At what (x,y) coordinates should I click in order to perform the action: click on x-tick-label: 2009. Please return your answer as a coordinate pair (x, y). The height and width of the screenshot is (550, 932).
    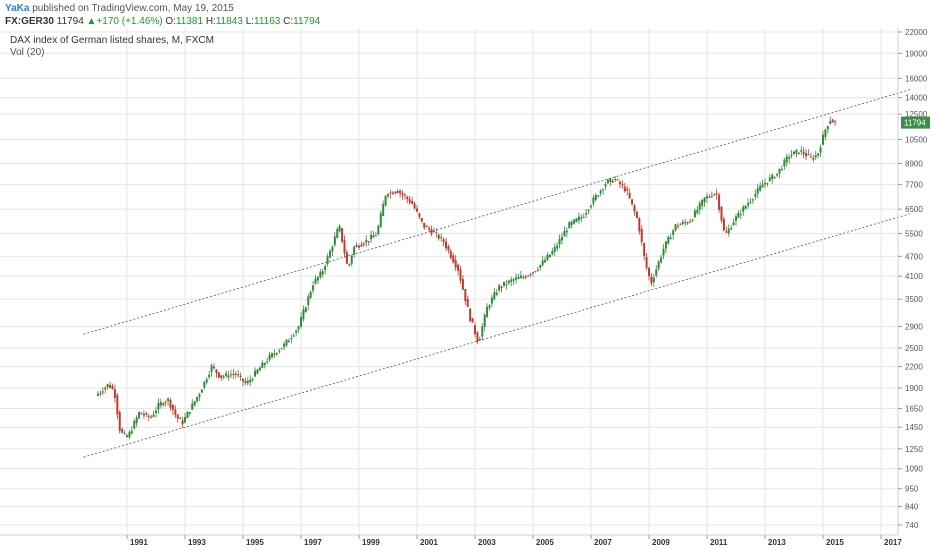
    Looking at the image, I should click on (661, 542).